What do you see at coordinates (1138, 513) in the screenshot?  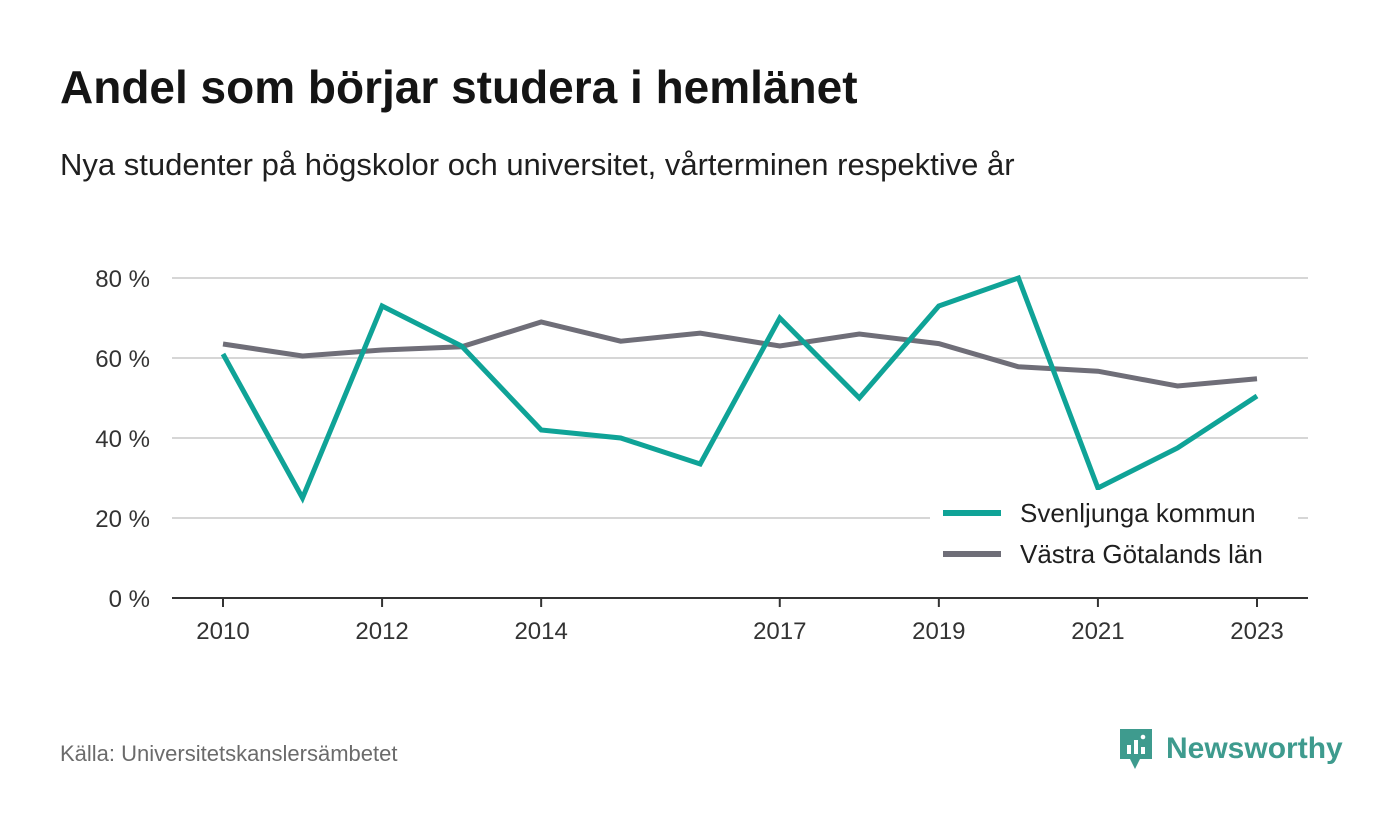 I see `legend-label-1: Svenljunga kommun` at bounding box center [1138, 513].